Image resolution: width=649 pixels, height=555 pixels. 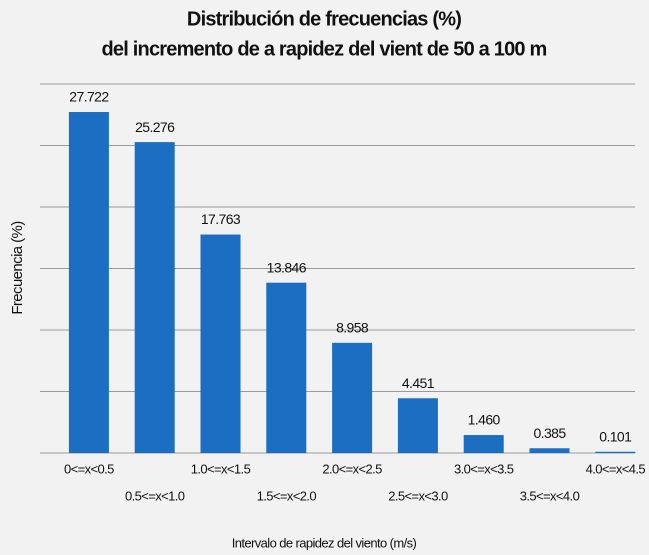 What do you see at coordinates (418, 495) in the screenshot?
I see `x-tick-label: 2.5<=x<3.0` at bounding box center [418, 495].